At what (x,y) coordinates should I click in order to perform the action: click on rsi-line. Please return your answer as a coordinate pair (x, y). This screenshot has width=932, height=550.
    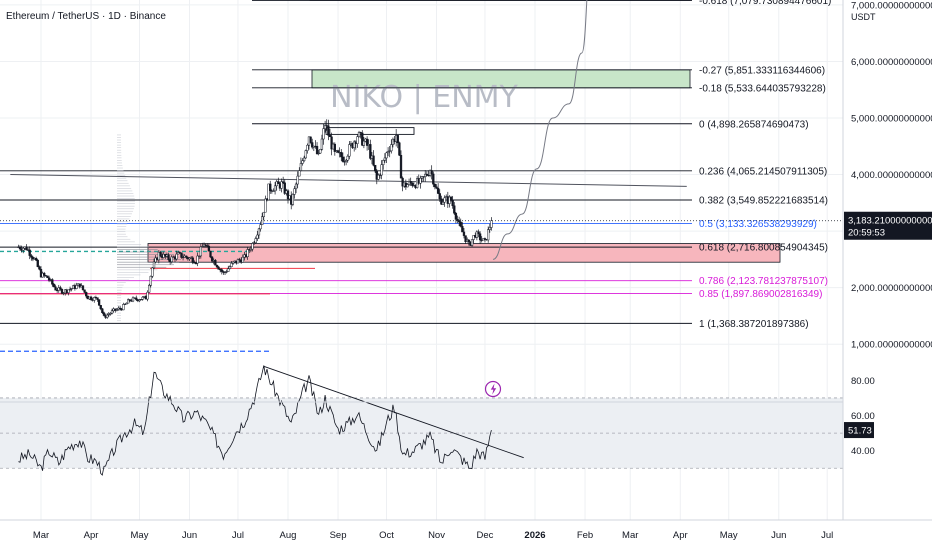
    Looking at the image, I should click on (255, 420).